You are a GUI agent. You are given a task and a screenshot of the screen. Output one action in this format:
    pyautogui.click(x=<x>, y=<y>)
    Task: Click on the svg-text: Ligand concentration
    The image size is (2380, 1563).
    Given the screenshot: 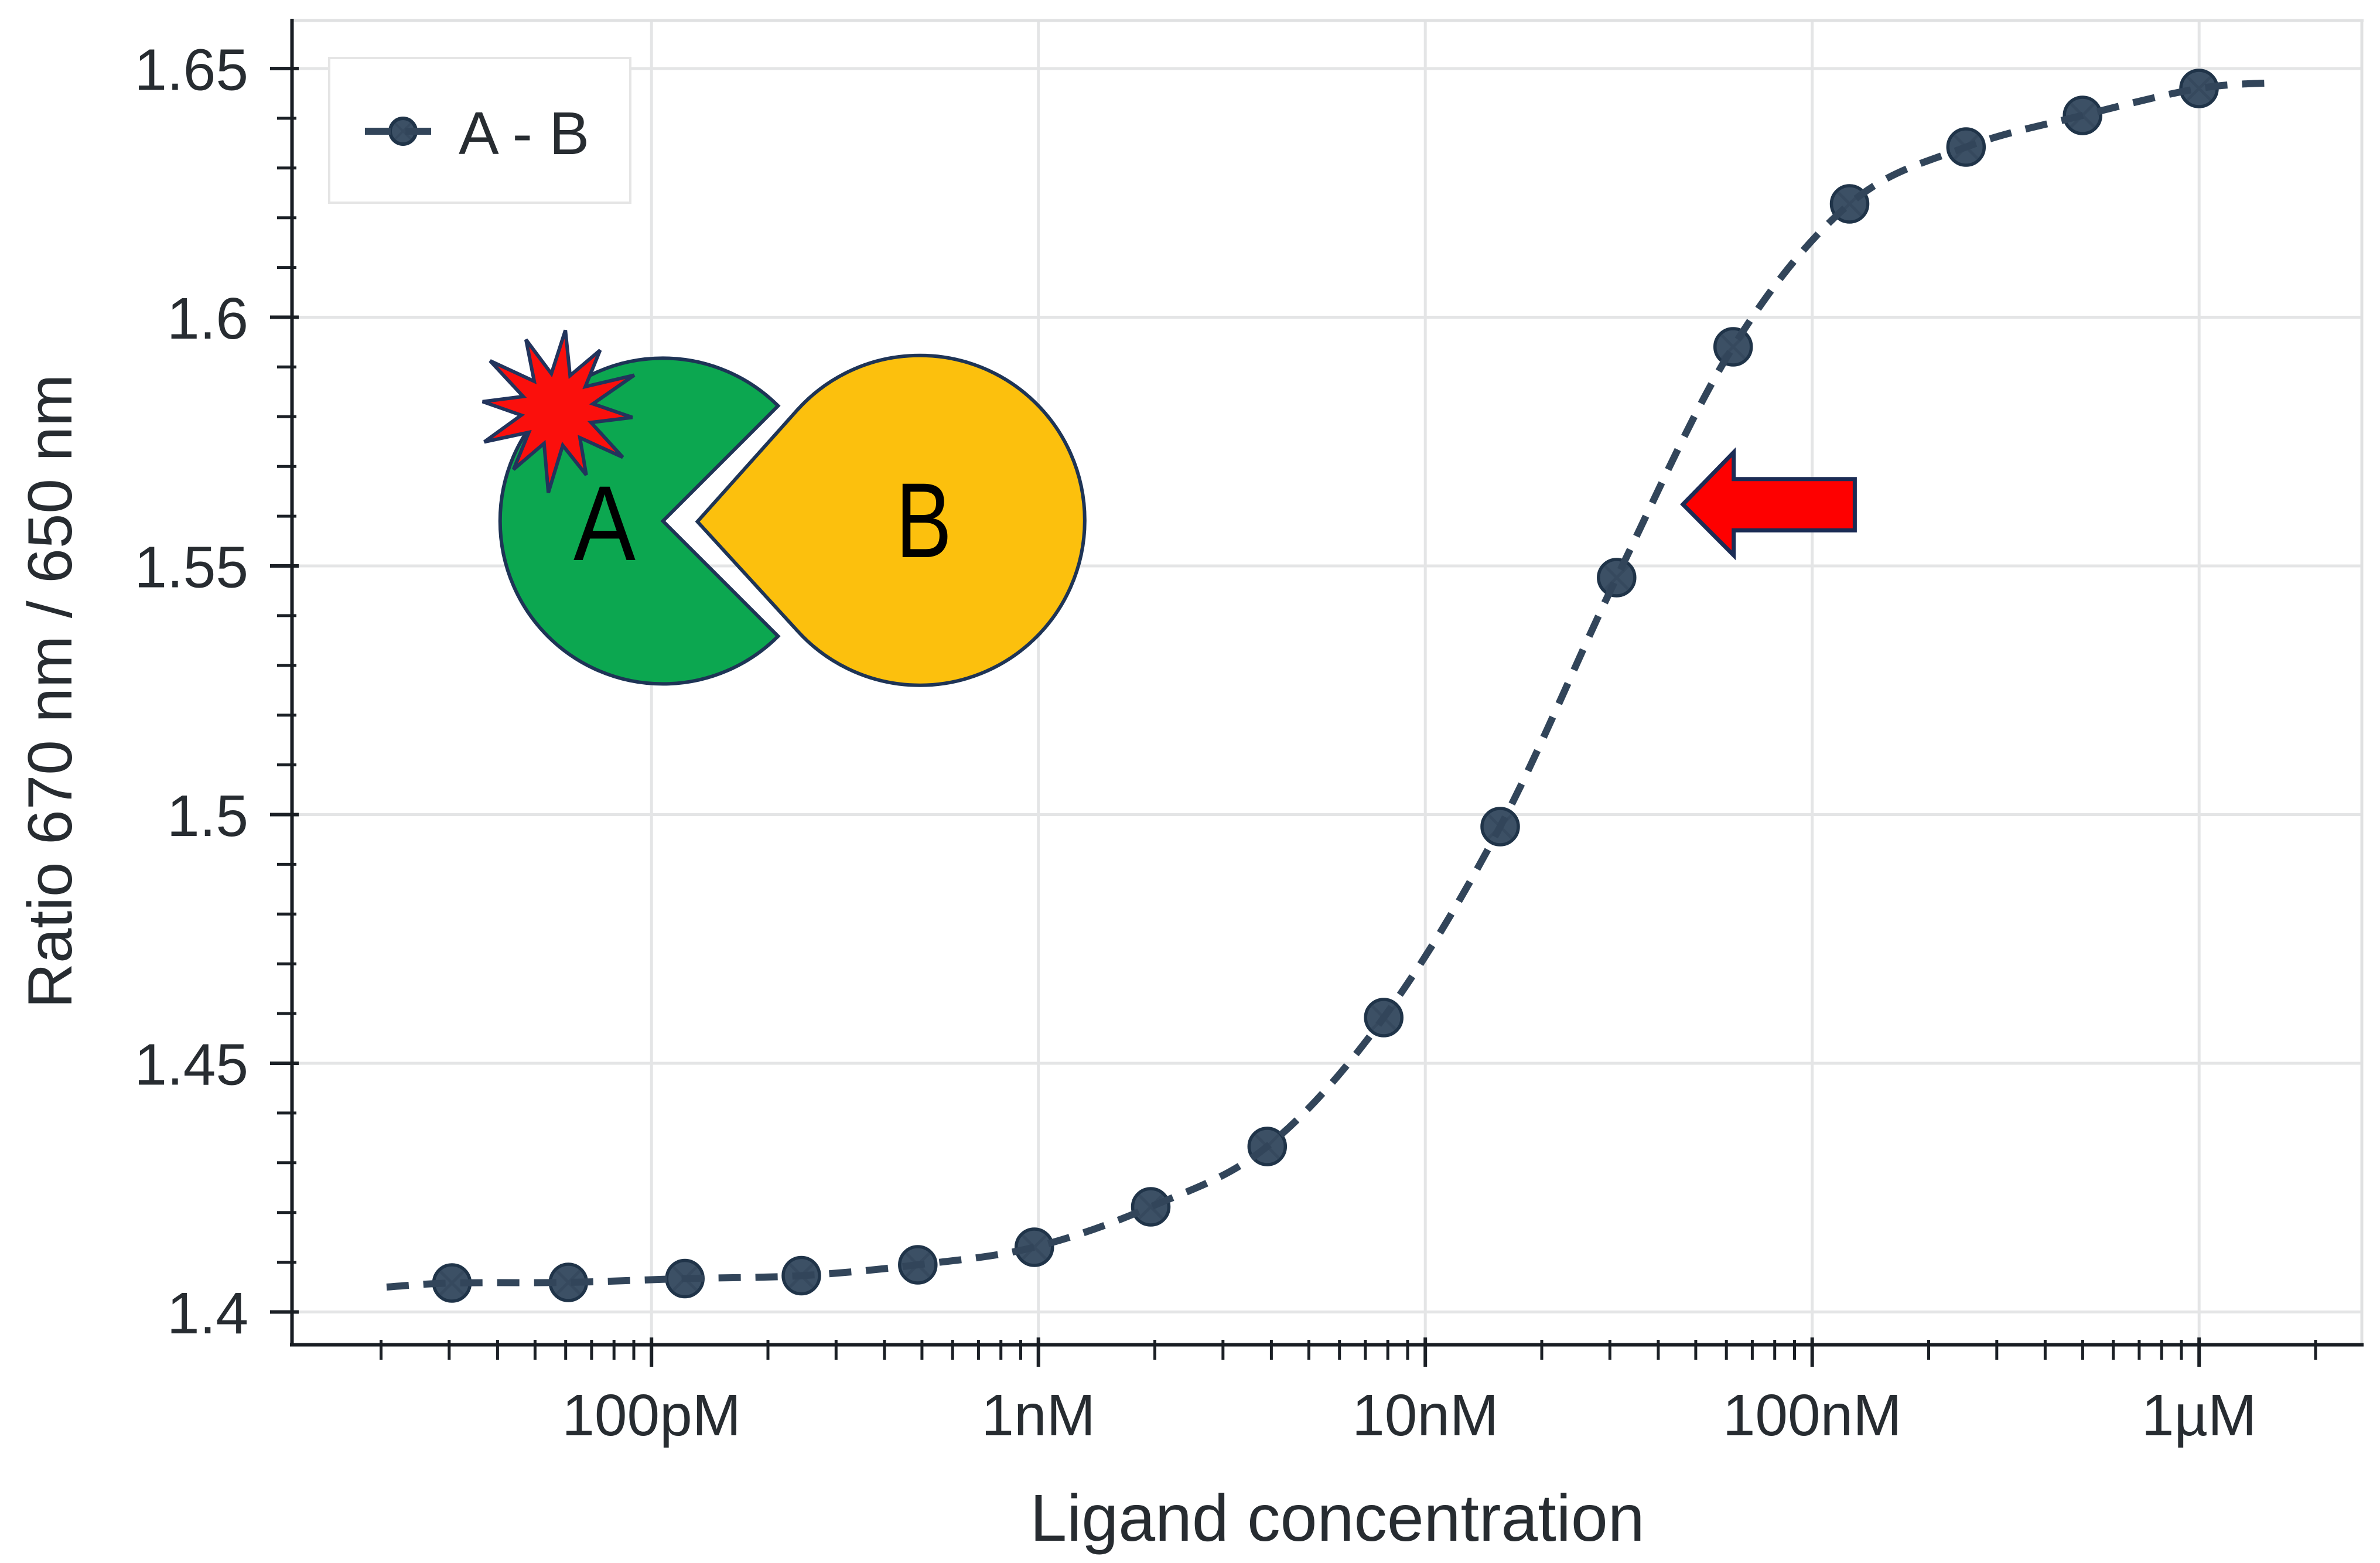 What is the action you would take?
    pyautogui.click(x=1337, y=1518)
    